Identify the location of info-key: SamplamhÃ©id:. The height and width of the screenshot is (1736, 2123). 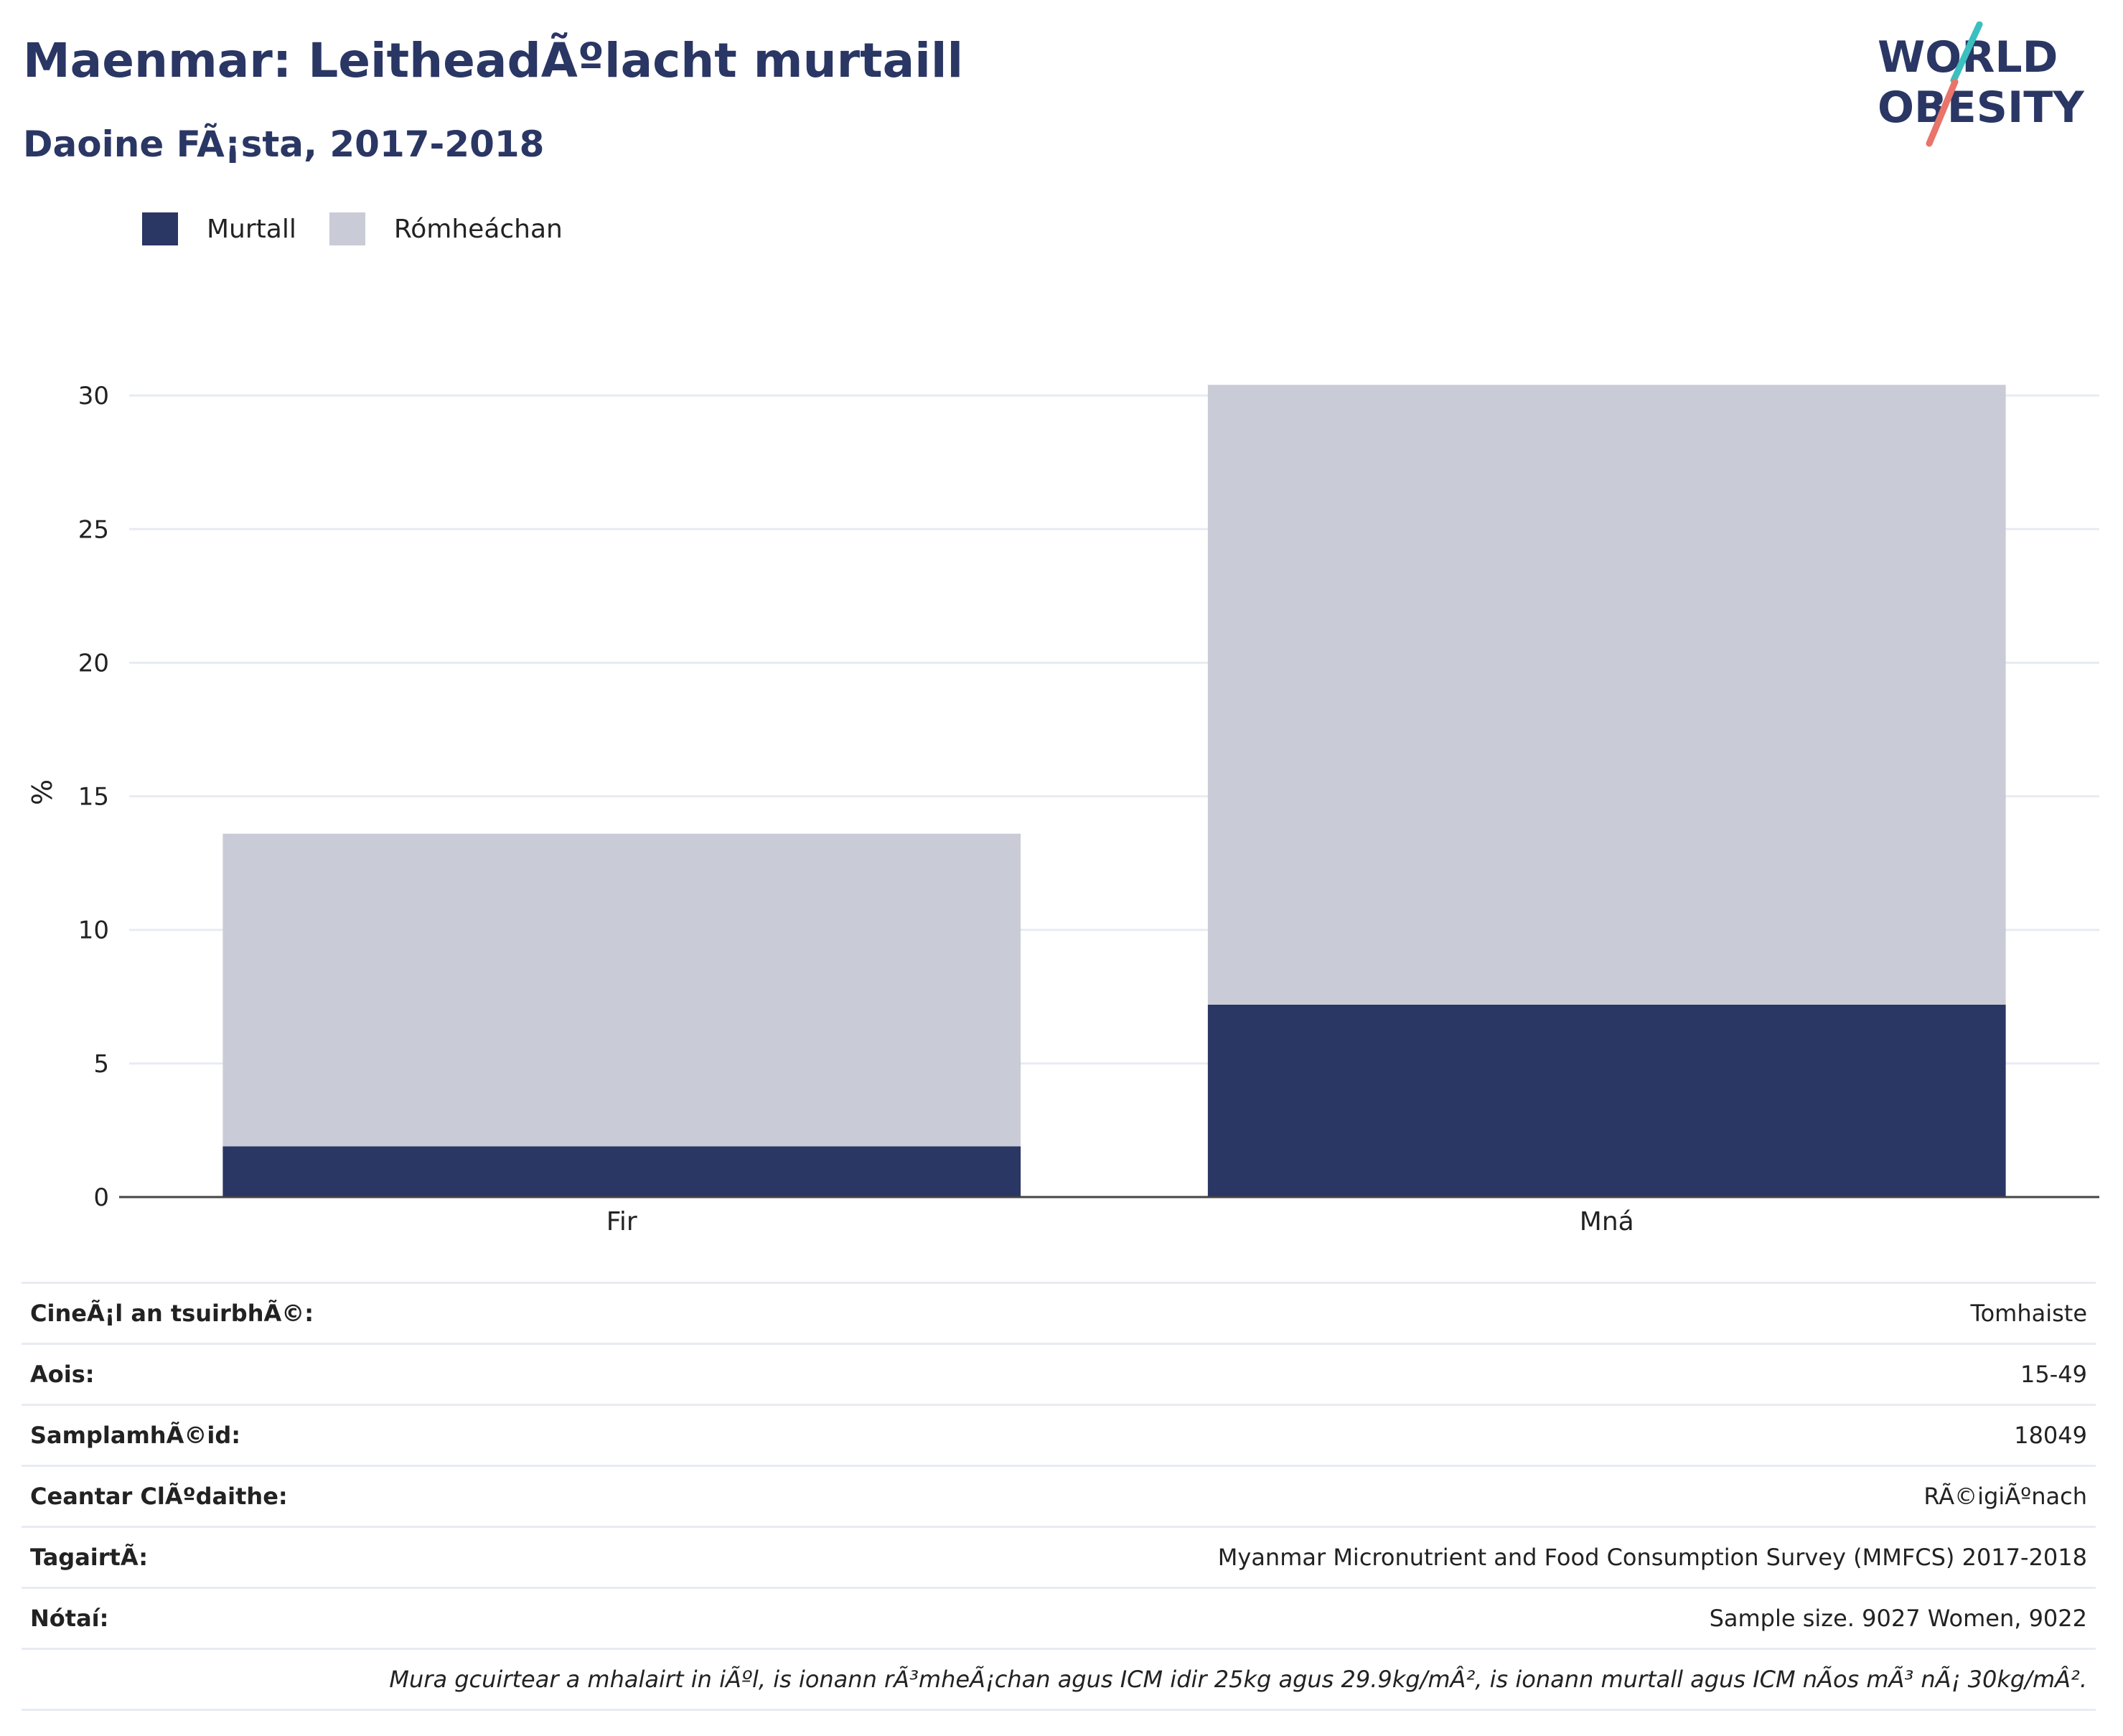
(285, 1435).